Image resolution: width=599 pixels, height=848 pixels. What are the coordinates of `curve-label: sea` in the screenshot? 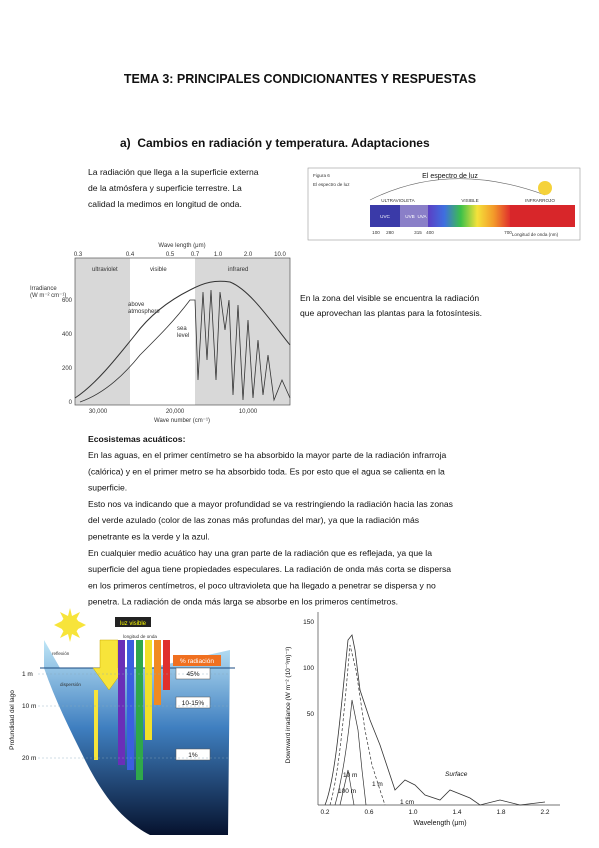 It's located at (182, 329).